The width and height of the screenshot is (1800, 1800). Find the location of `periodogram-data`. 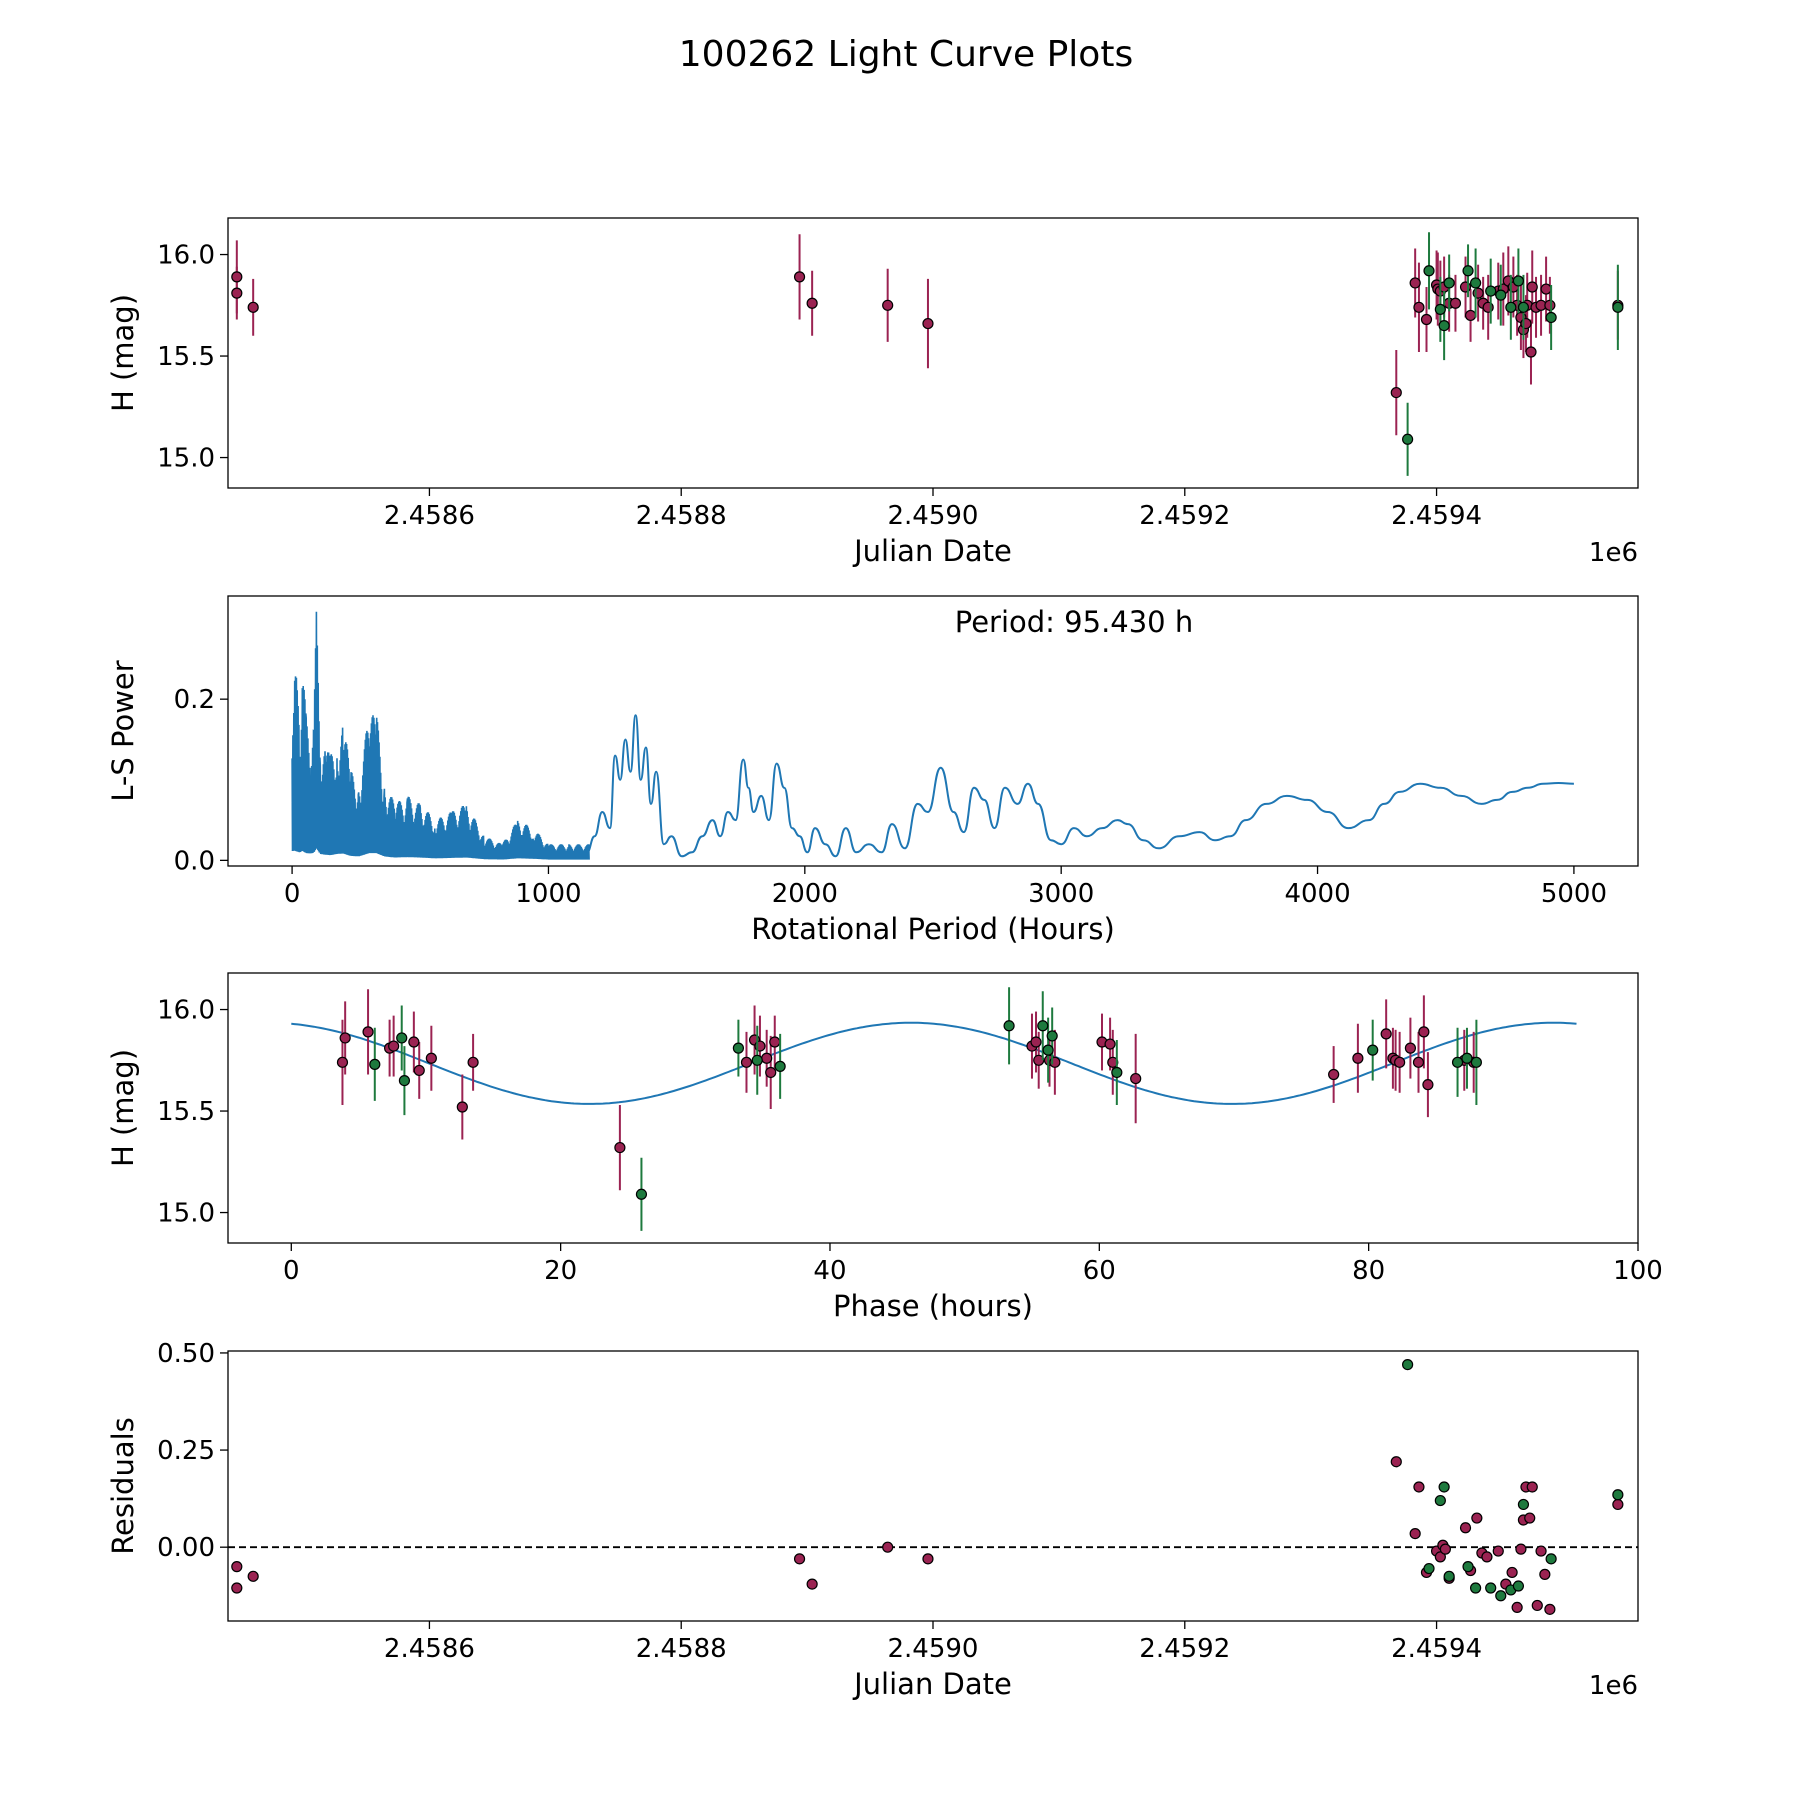

periodogram-data is located at coordinates (932, 735).